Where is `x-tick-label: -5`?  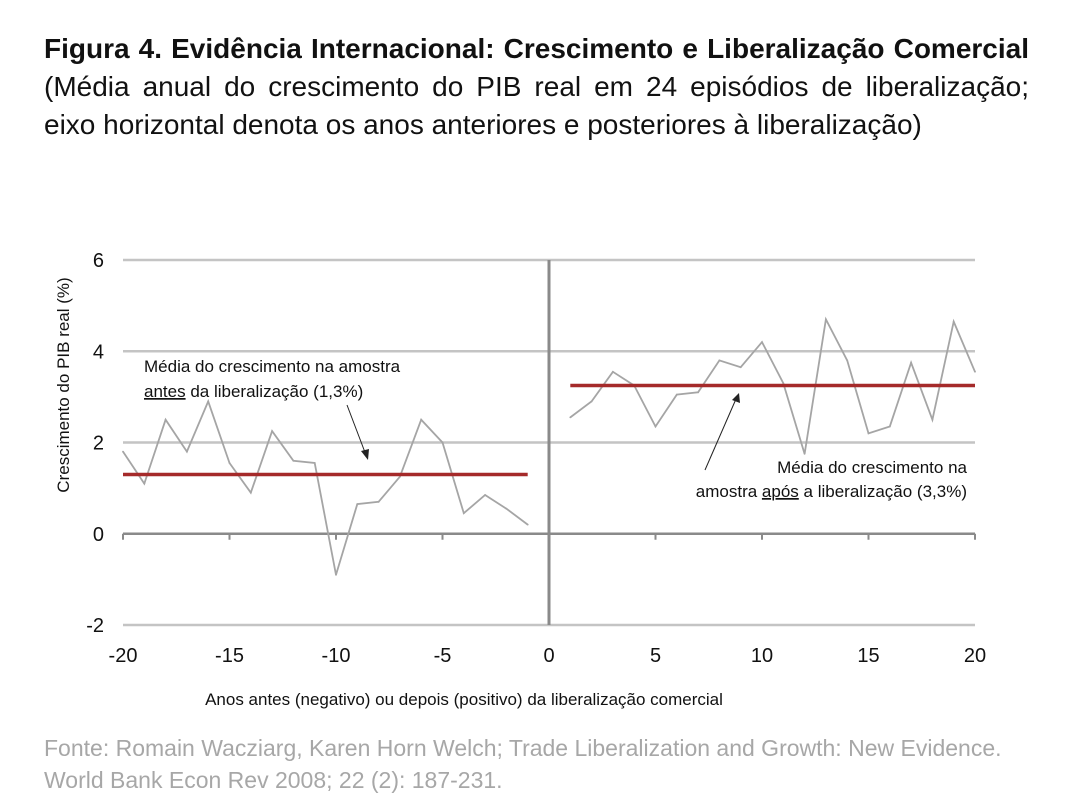 x-tick-label: -5 is located at coordinates (443, 656).